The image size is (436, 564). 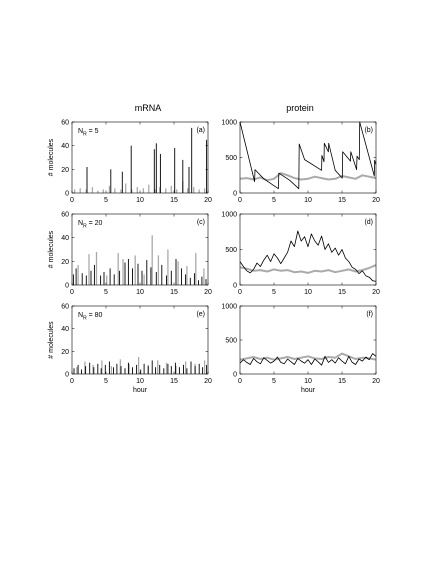 I want to click on panel-b: 0 5 10 15 20 0 500 1000 (b), so click(x=300, y=162).